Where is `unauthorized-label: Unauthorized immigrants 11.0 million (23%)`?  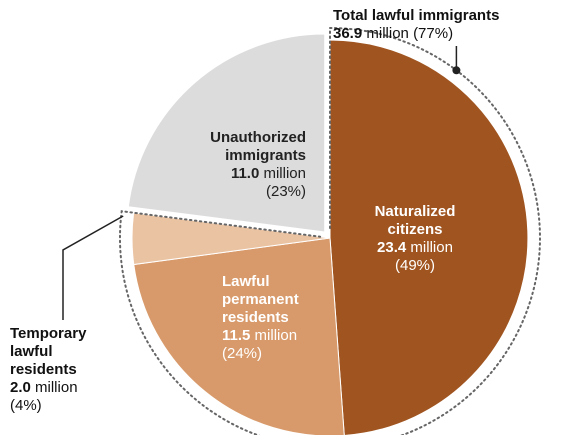
unauthorized-label: Unauthorized immigrants 11.0 million (23%) is located at coordinates (258, 164).